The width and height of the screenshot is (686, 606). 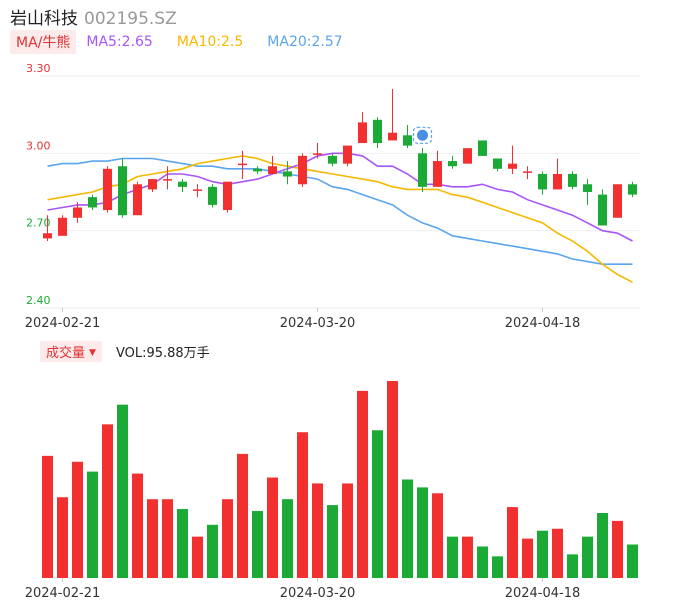 I want to click on ma5-legend: MA5:2.65, so click(x=119, y=42).